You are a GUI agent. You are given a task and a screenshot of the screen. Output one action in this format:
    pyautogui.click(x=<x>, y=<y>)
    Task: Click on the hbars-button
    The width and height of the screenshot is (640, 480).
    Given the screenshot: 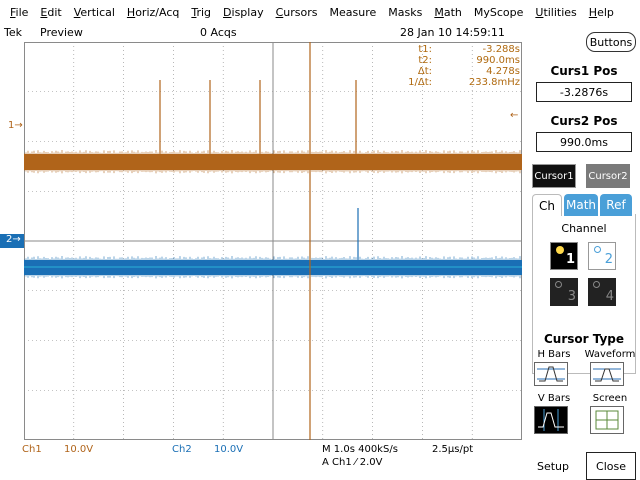 What is the action you would take?
    pyautogui.click(x=551, y=374)
    